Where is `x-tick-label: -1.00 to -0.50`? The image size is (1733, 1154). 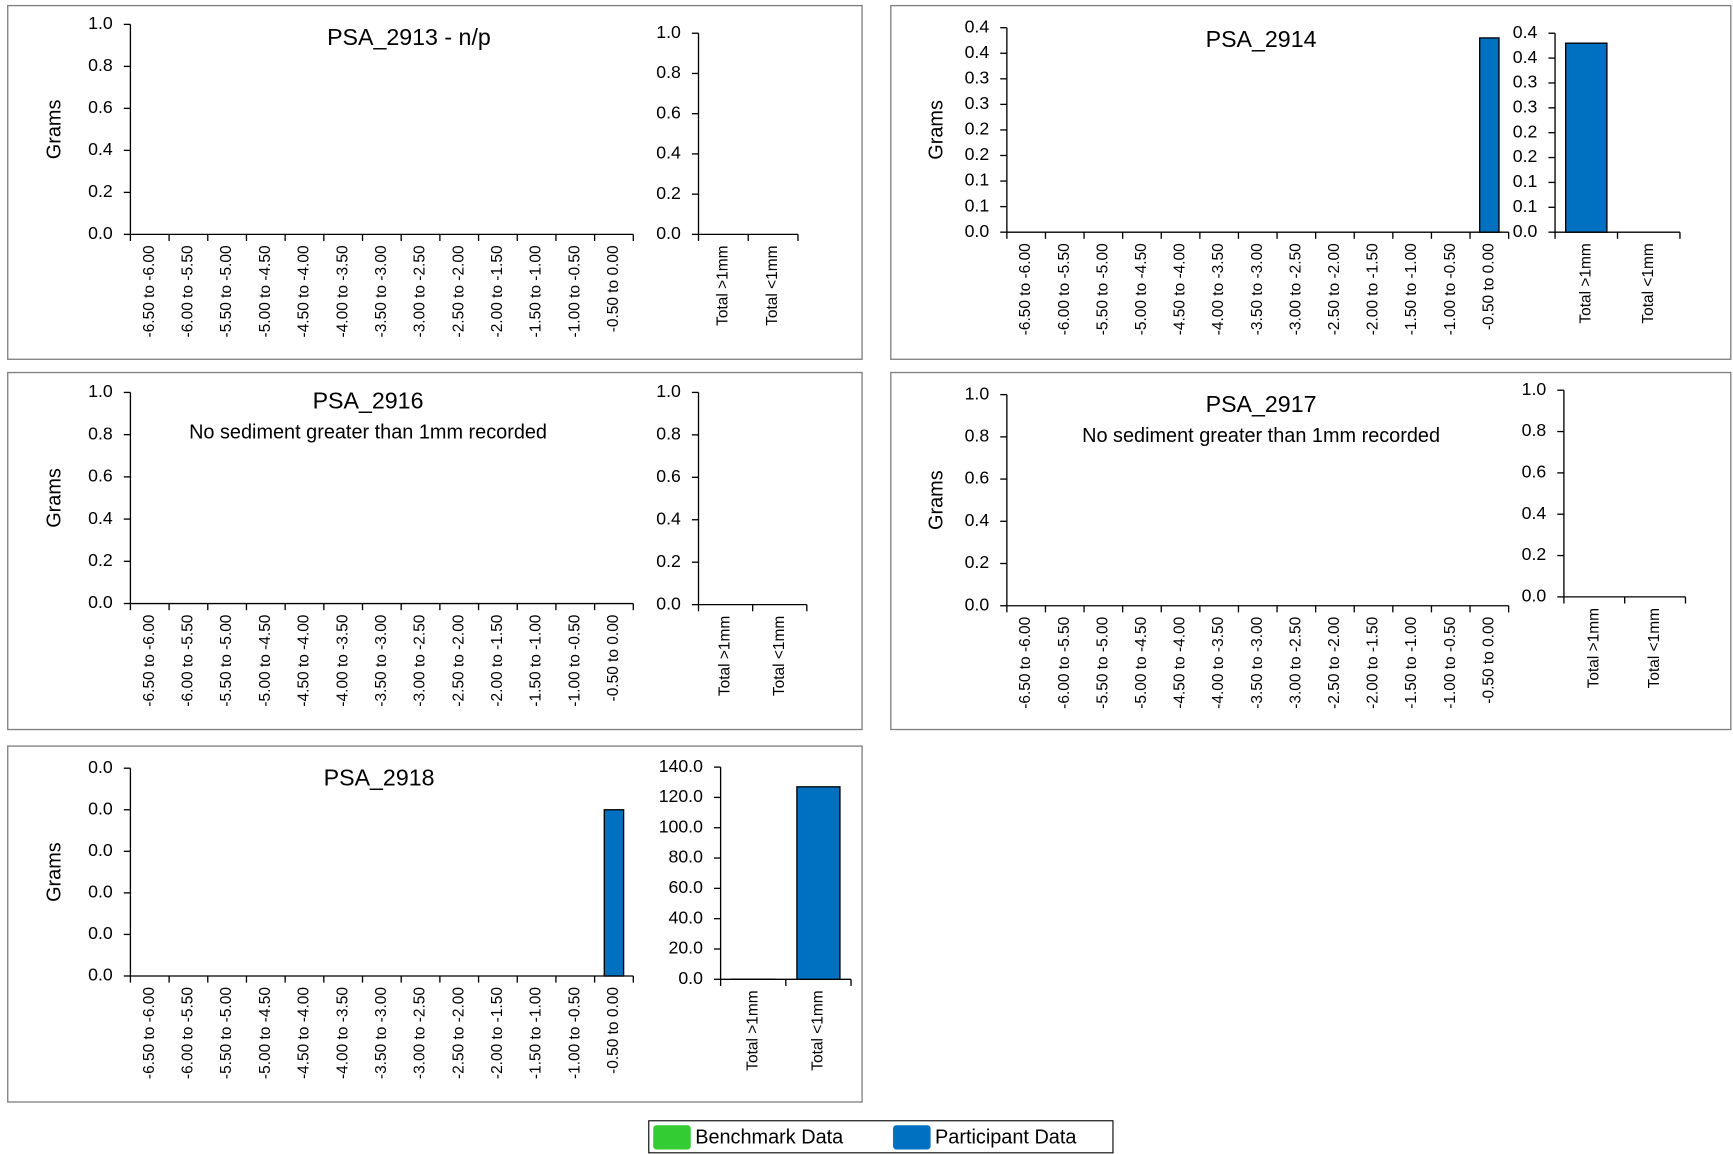 x-tick-label: -1.00 to -0.50 is located at coordinates (1450, 289).